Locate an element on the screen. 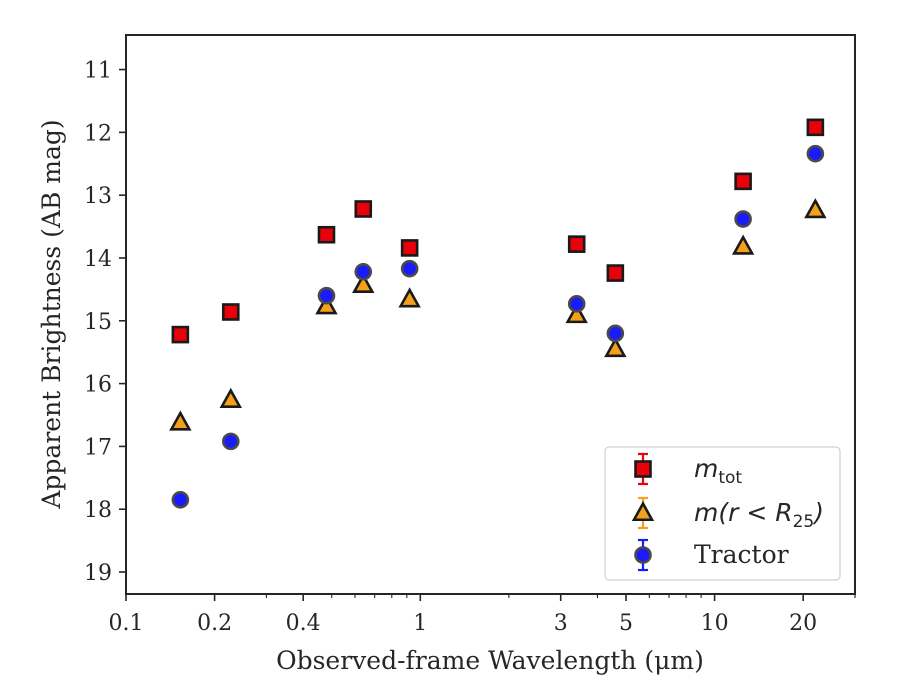  legend-square-marker is located at coordinates (643, 469).